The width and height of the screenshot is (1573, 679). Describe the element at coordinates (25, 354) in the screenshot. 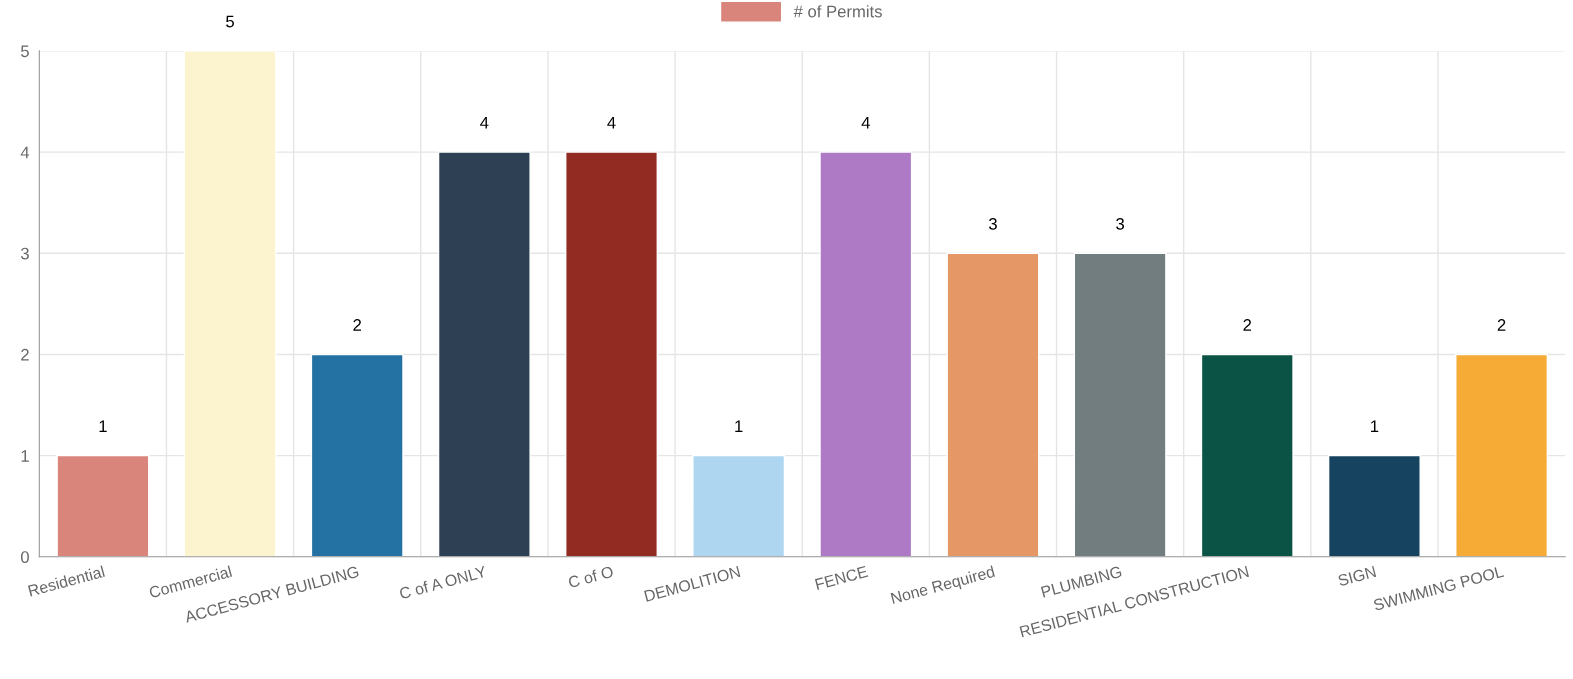

I see `y-tick-label: 2` at that location.